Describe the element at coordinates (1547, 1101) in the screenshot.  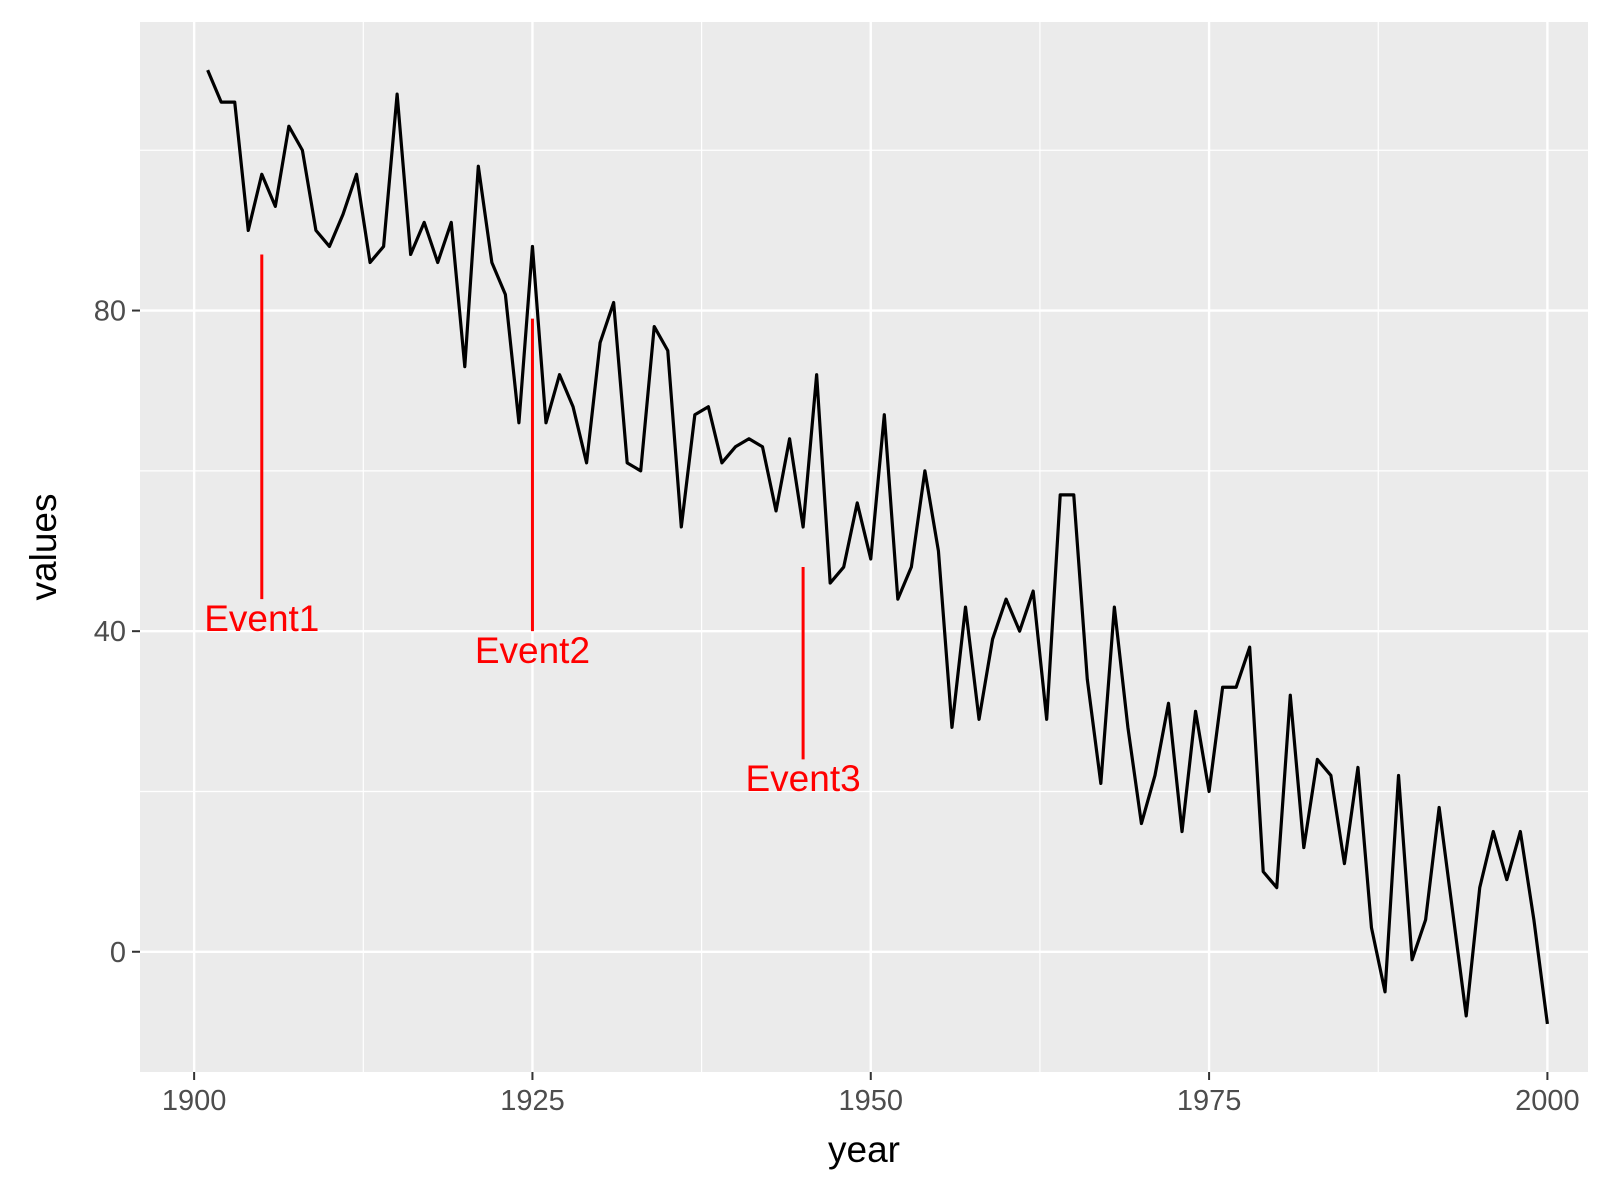
I see `x-tick-label: 2000` at that location.